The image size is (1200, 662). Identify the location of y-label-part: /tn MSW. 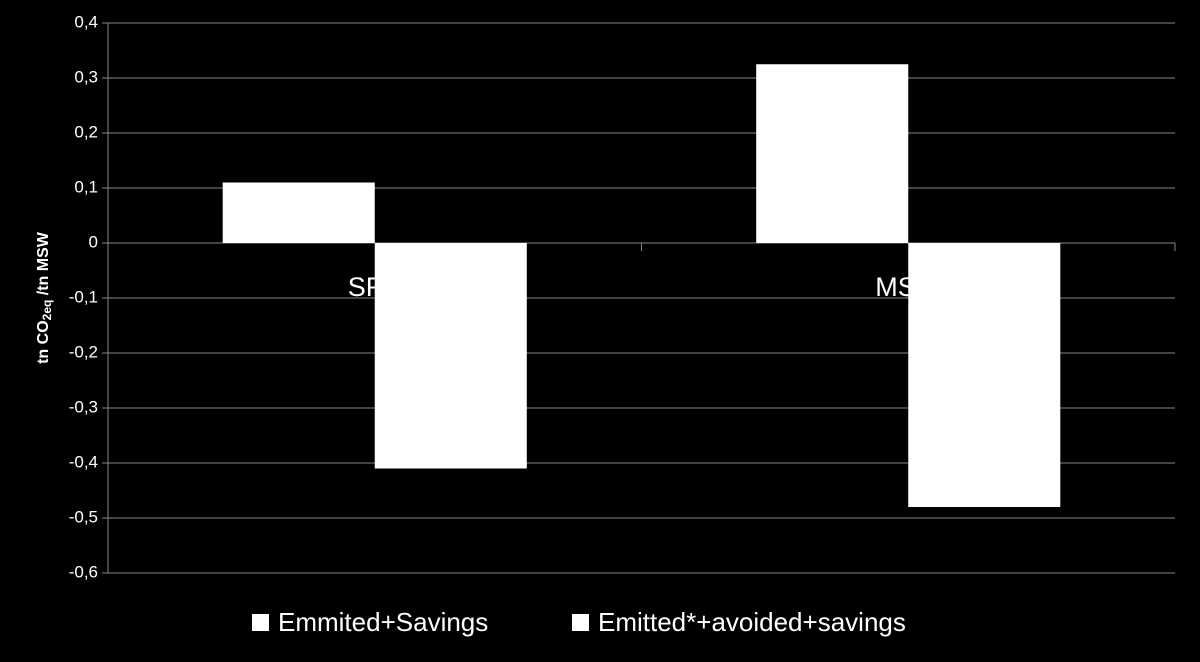
(43, 265).